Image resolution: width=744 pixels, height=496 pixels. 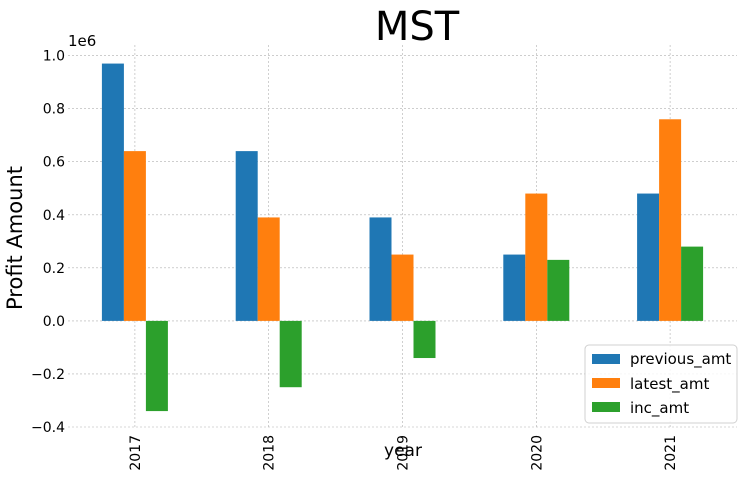 I want to click on bar-previous-amt-2021, so click(x=648, y=257).